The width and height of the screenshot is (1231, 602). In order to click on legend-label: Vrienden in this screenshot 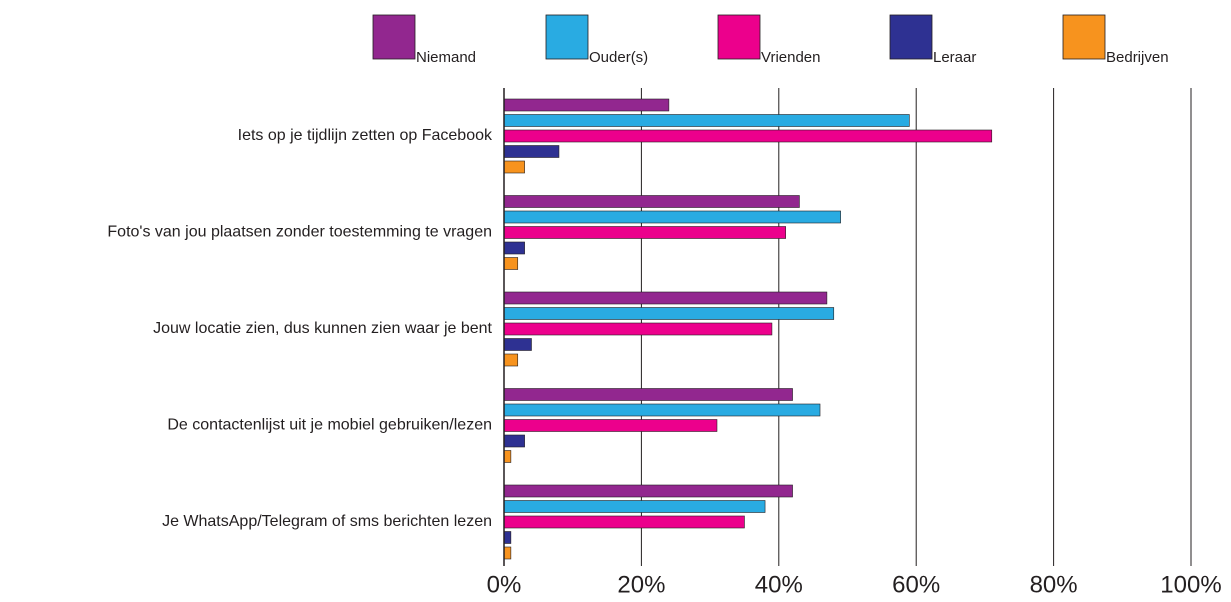, I will do `click(791, 57)`.